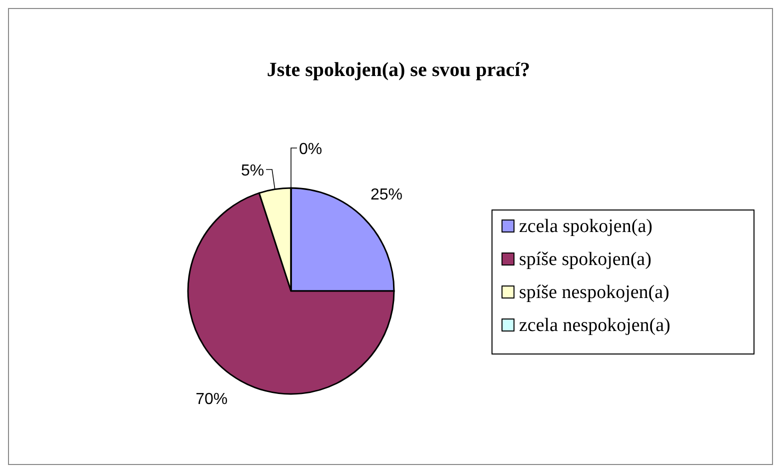 Image resolution: width=781 pixels, height=473 pixels. I want to click on legend-label: zcela nespokojen(a), so click(594, 325).